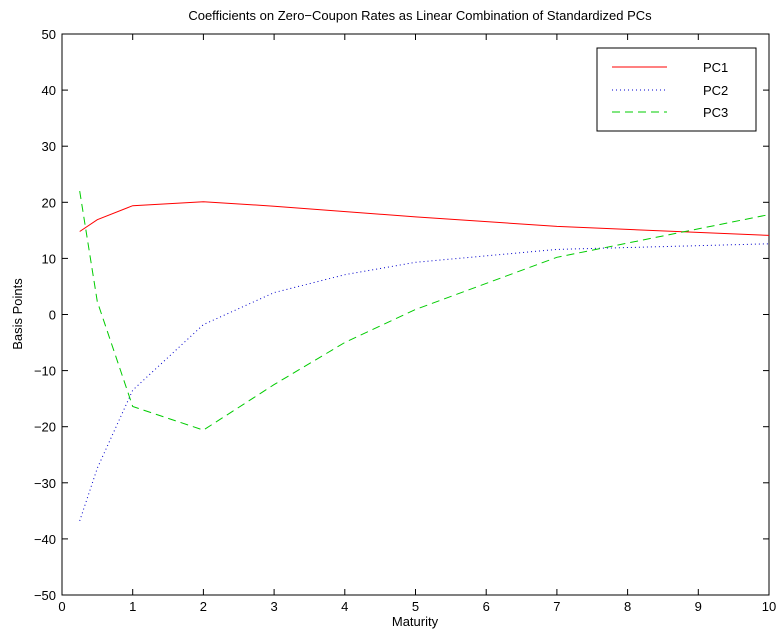 The height and width of the screenshot is (634, 777). What do you see at coordinates (52, 315) in the screenshot?
I see `y-tick-label: 0` at bounding box center [52, 315].